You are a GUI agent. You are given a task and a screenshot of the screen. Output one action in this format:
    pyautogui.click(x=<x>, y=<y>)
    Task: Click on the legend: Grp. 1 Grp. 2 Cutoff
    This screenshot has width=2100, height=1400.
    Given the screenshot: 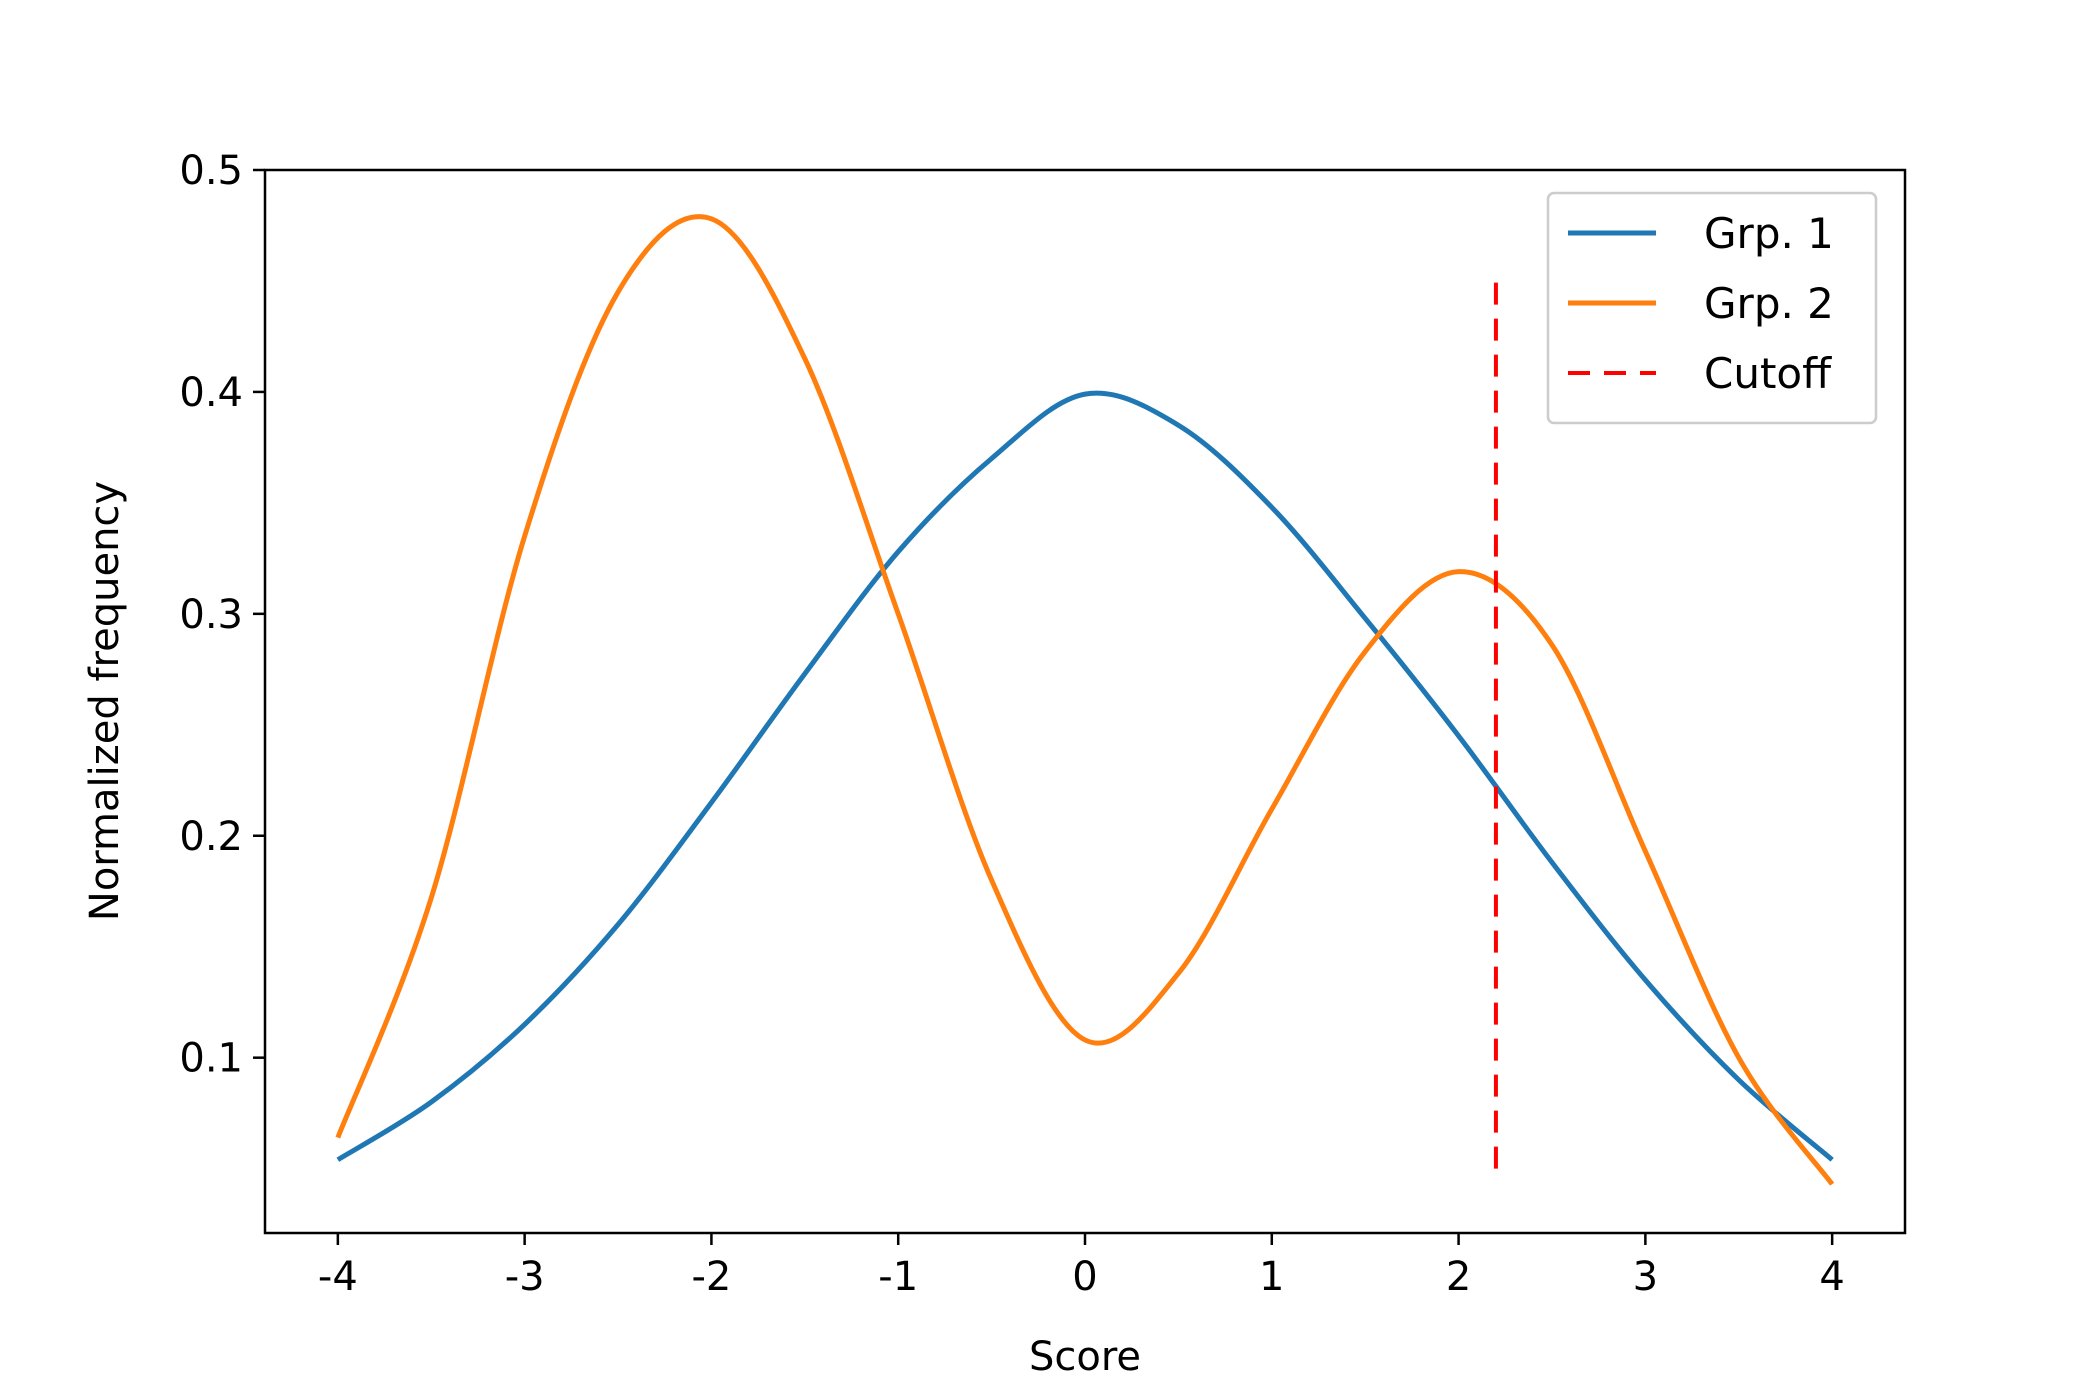 What is the action you would take?
    pyautogui.click(x=1712, y=308)
    